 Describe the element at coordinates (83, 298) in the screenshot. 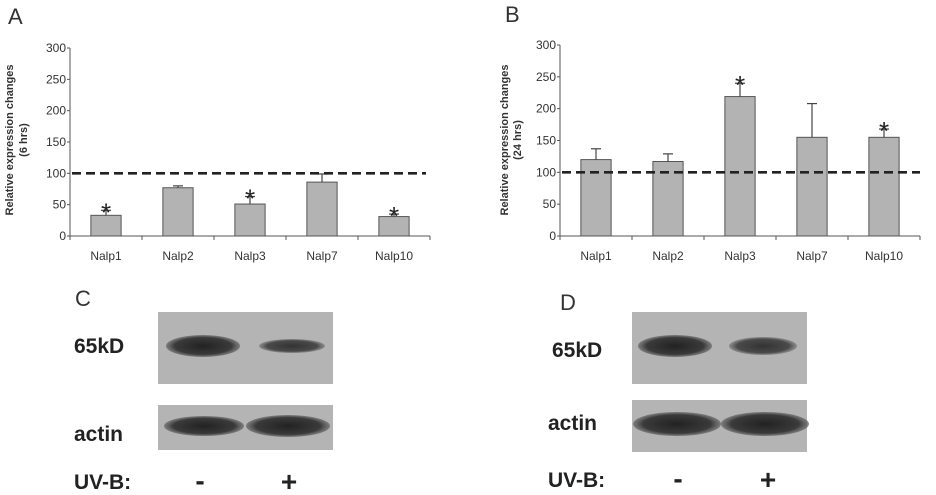

I see `panel-letter-c: C` at that location.